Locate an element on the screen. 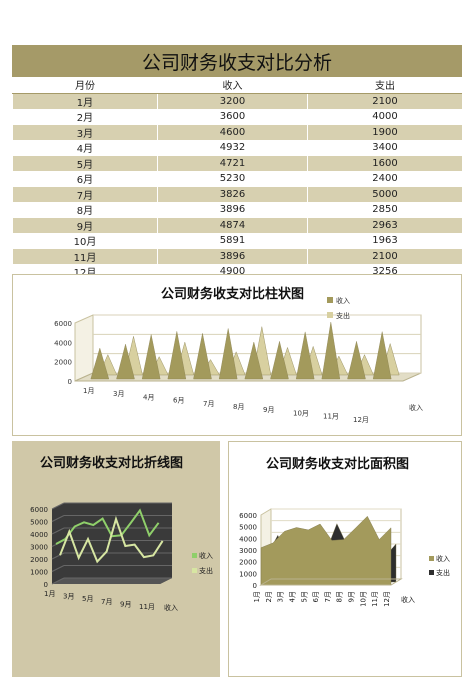 The height and width of the screenshot is (697, 474). page-title: 公司财务收支对比分析 is located at coordinates (237, 61).